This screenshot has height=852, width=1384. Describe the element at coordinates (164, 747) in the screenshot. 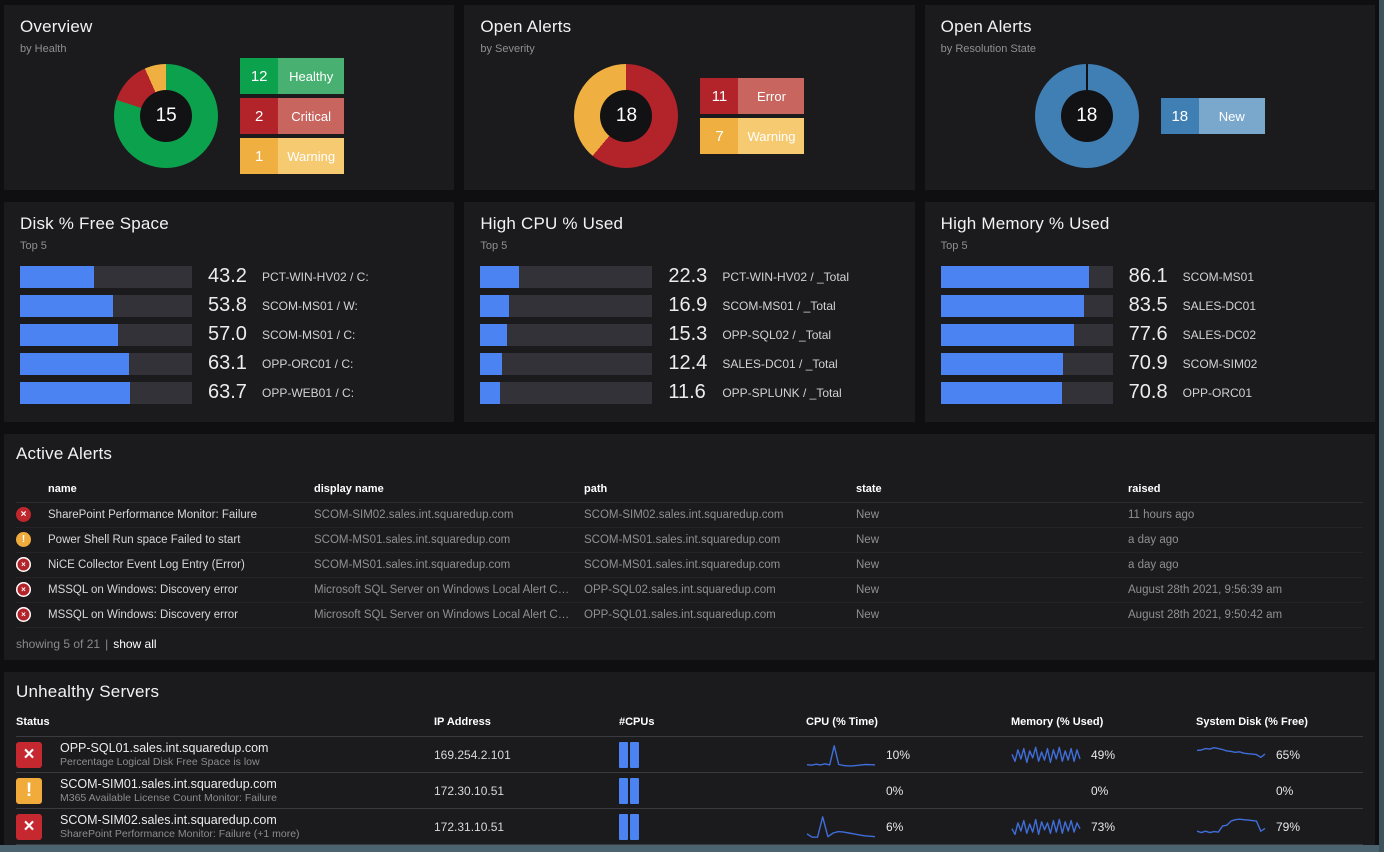

I see `server-name: OPP-SQL01.sales.int.squaredup.com` at that location.